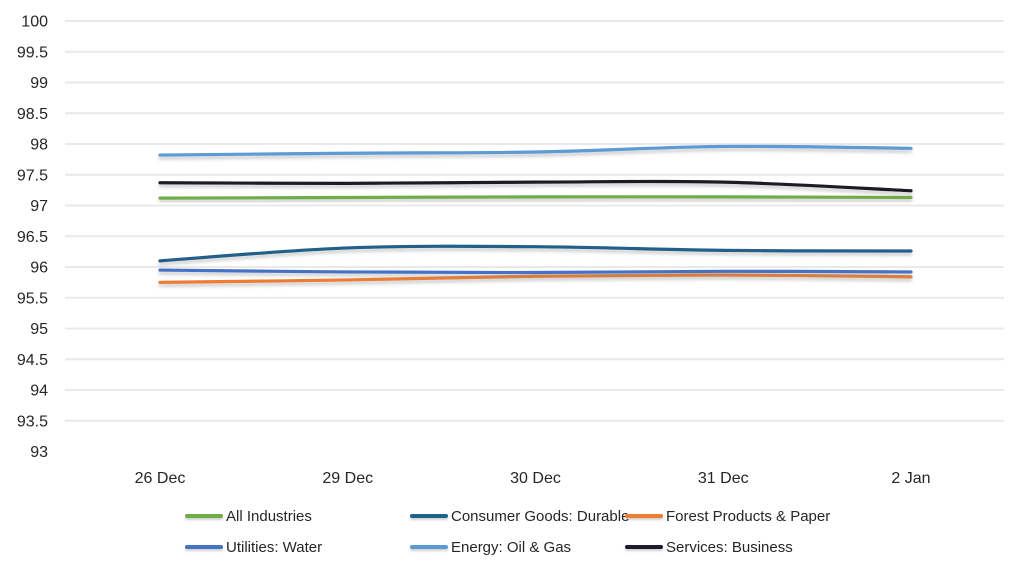 Image resolution: width=1024 pixels, height=570 pixels. I want to click on y-axis-label: 99.5, so click(32, 52).